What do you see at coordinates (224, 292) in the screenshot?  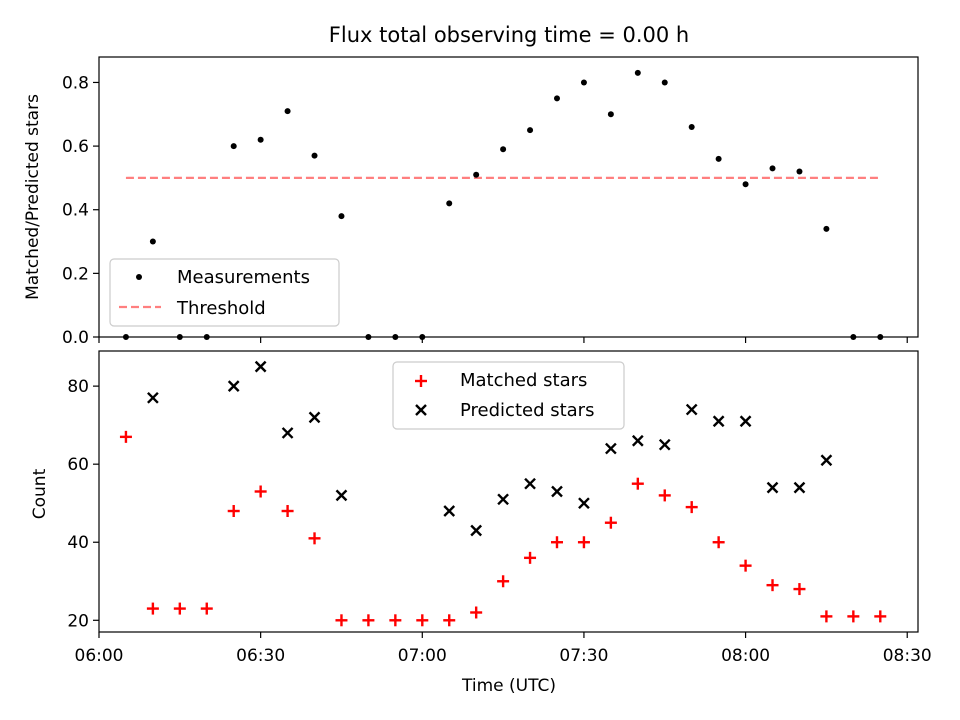 I see `top-legend-box` at bounding box center [224, 292].